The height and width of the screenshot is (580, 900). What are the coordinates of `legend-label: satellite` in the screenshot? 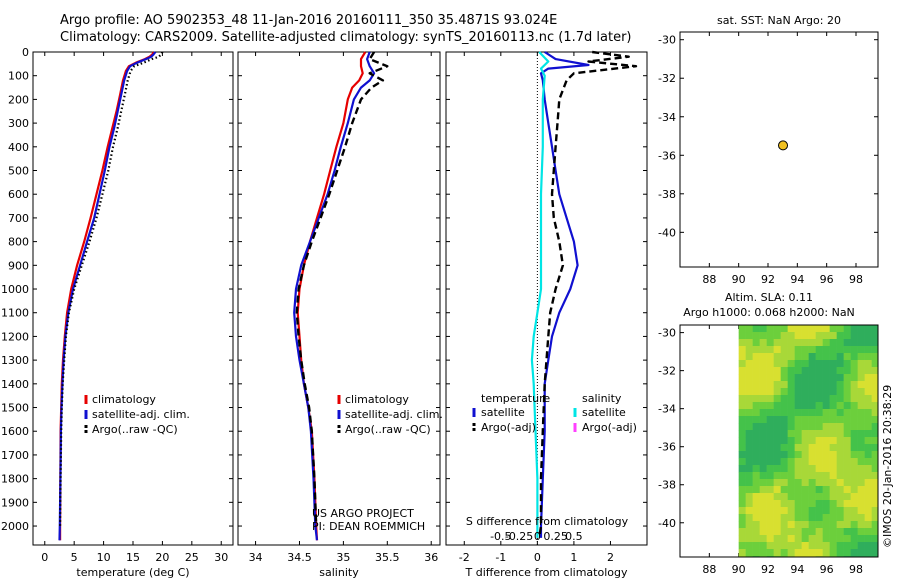 It's located at (503, 412).